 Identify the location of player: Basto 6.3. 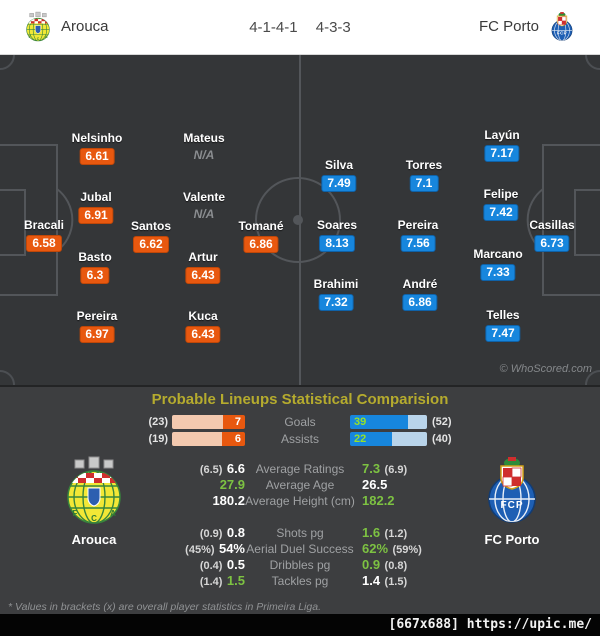
(95, 267).